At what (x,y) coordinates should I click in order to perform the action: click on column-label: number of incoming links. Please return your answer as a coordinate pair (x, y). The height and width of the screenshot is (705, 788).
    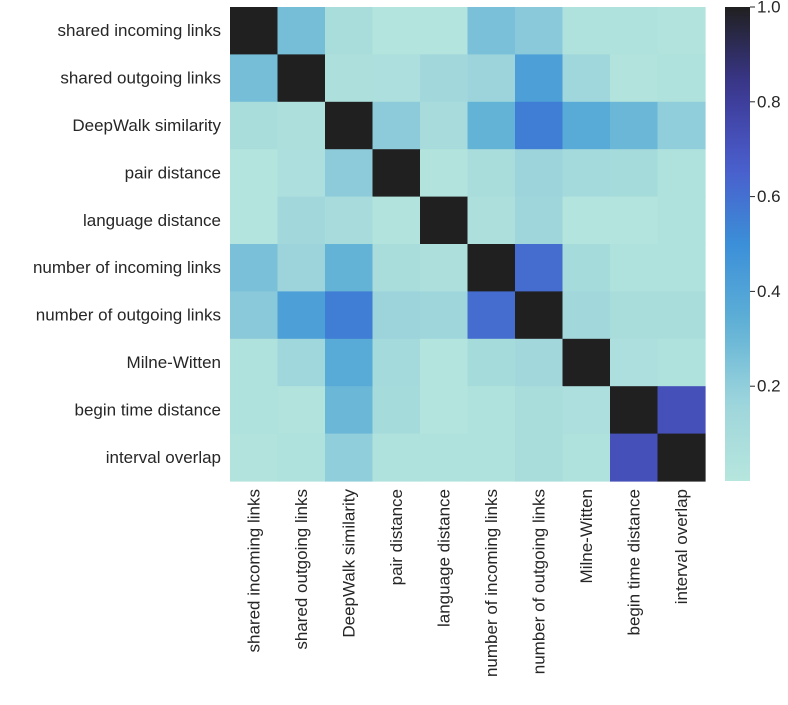
    Looking at the image, I should click on (491, 583).